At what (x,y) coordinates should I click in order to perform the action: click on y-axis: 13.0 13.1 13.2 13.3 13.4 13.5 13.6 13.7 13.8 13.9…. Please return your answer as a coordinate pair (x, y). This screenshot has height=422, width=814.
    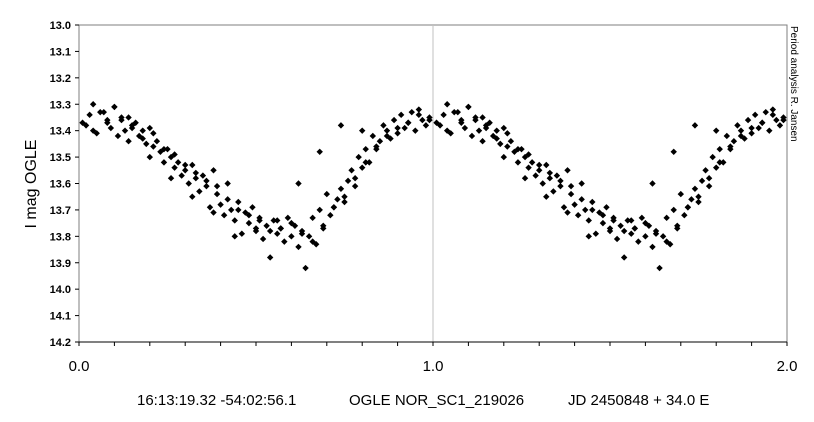
    Looking at the image, I should click on (64, 184).